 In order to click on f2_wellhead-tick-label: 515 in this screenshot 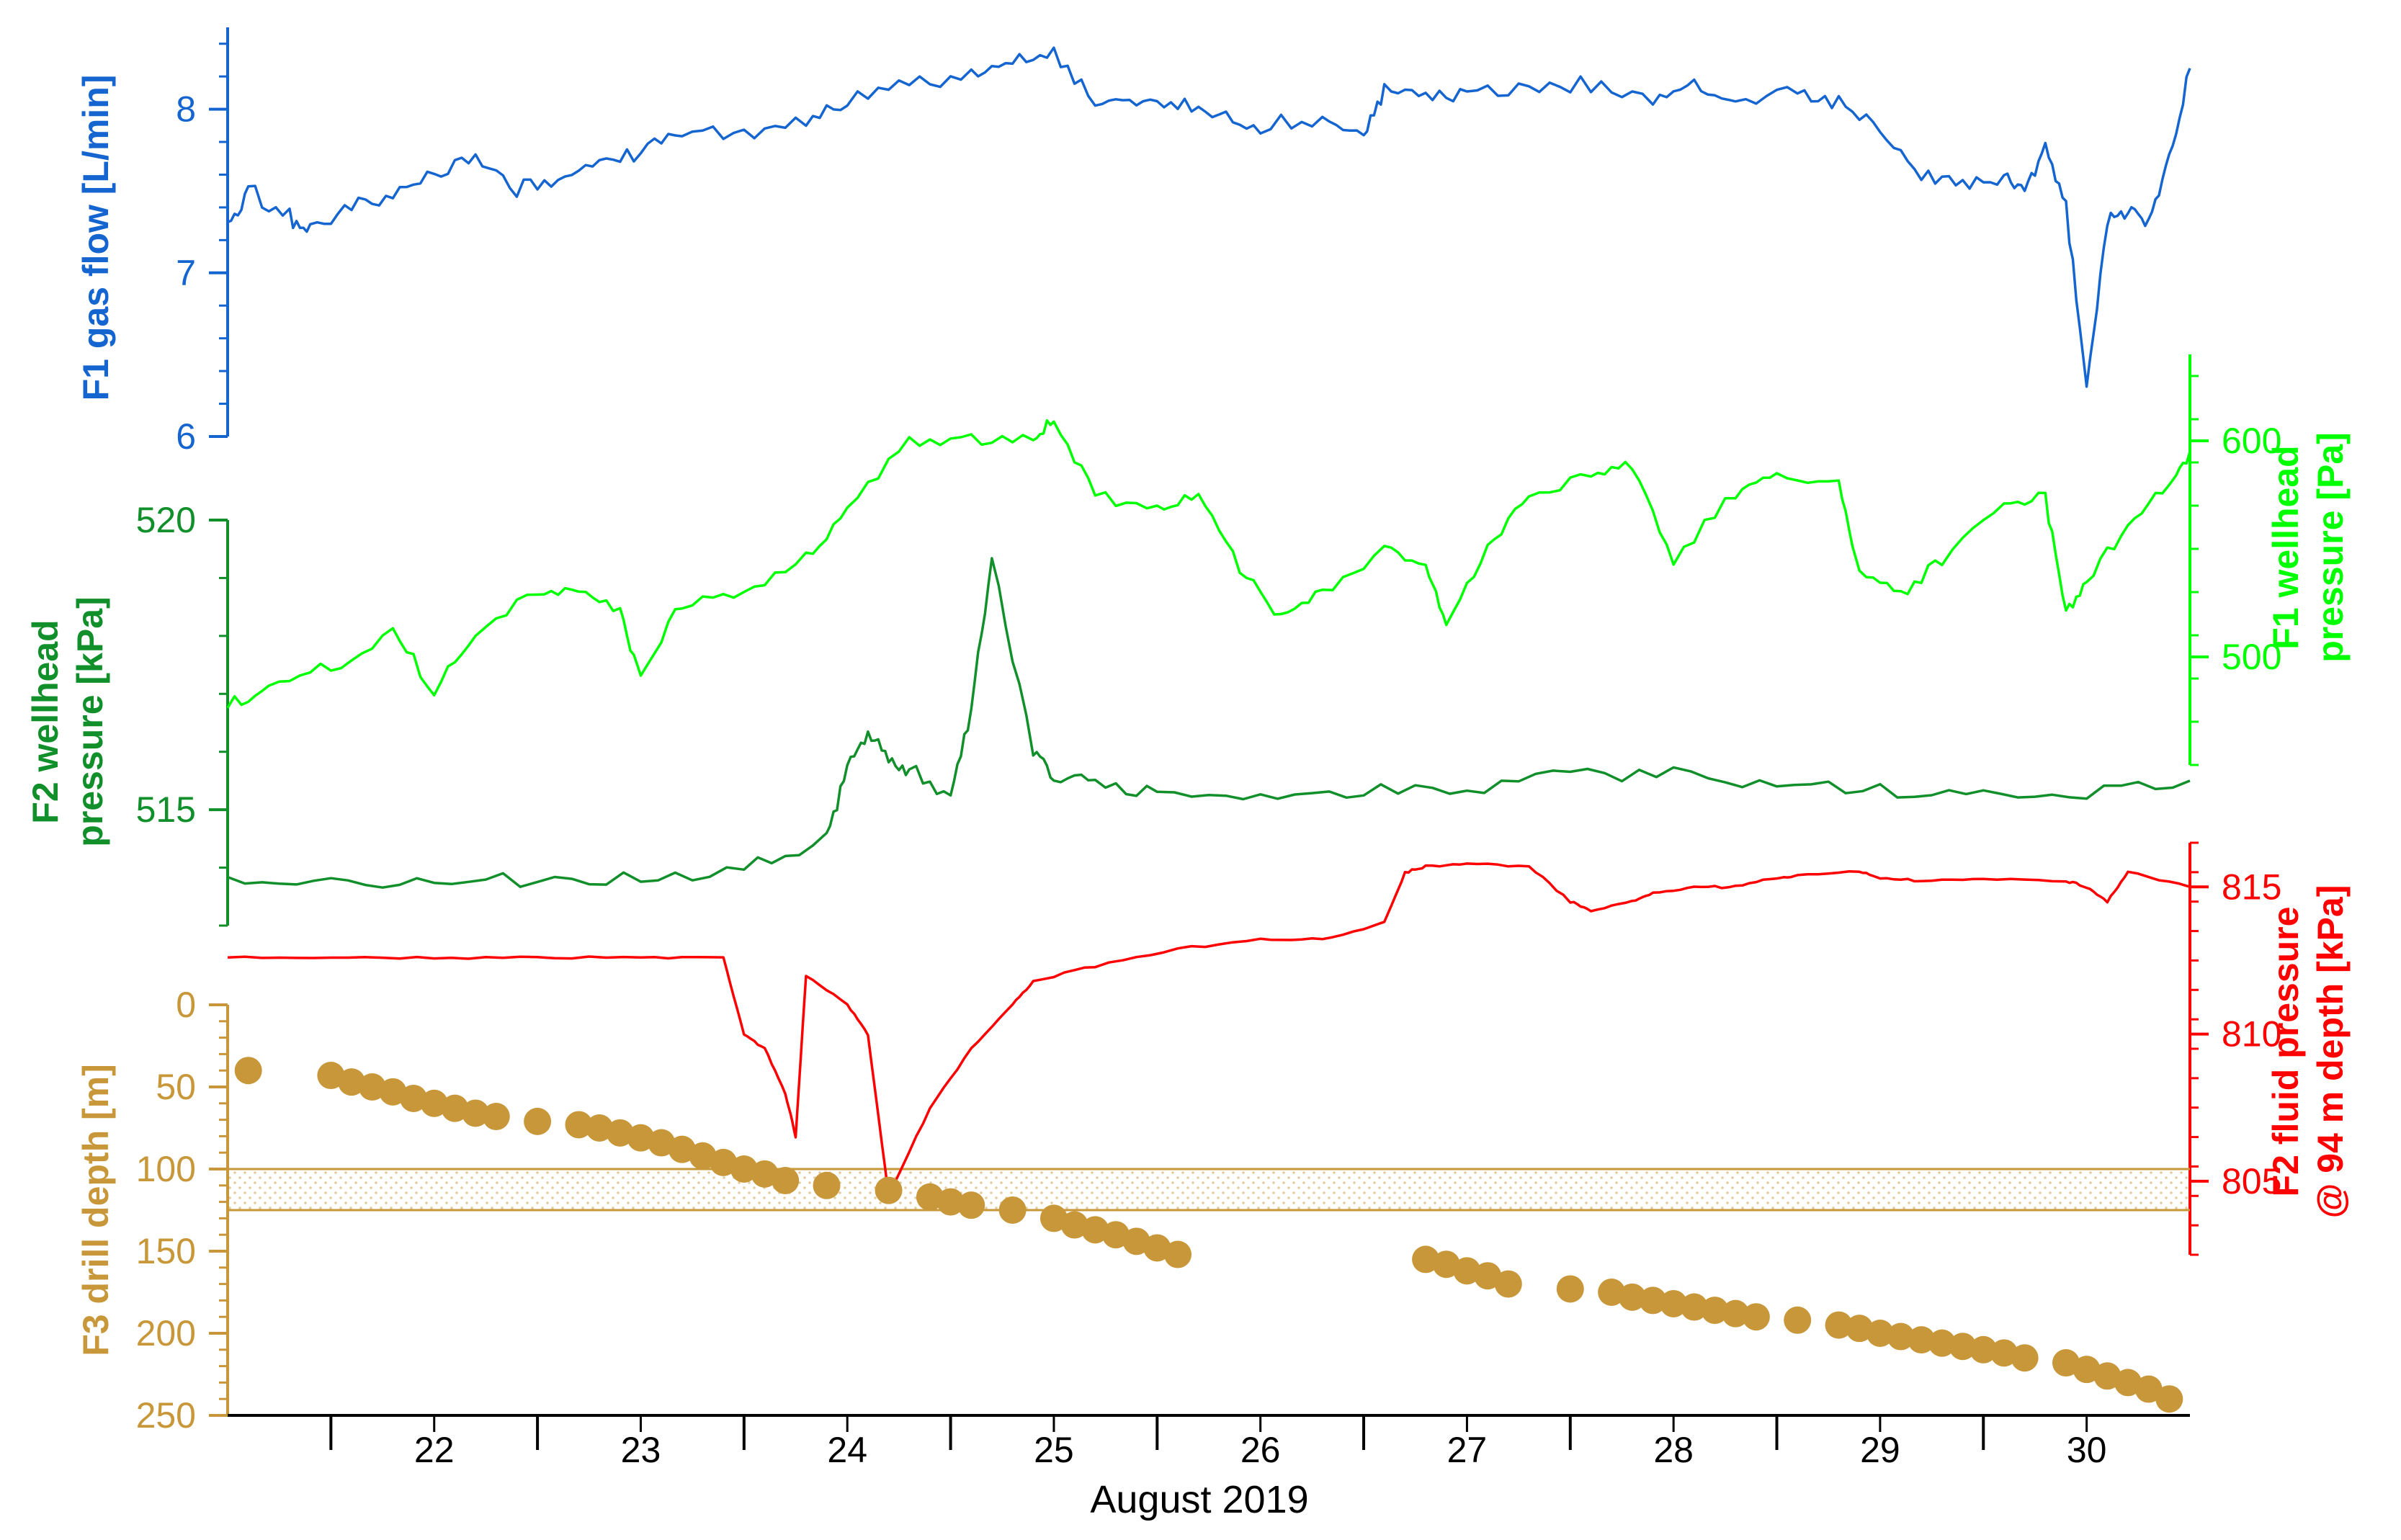, I will do `click(166, 809)`.